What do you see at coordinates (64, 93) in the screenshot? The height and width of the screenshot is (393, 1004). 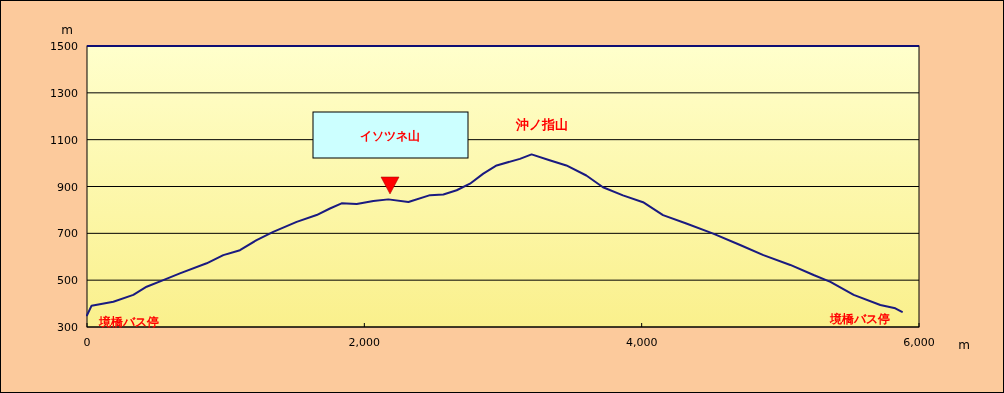 I see `y-tick-label: 1300` at bounding box center [64, 93].